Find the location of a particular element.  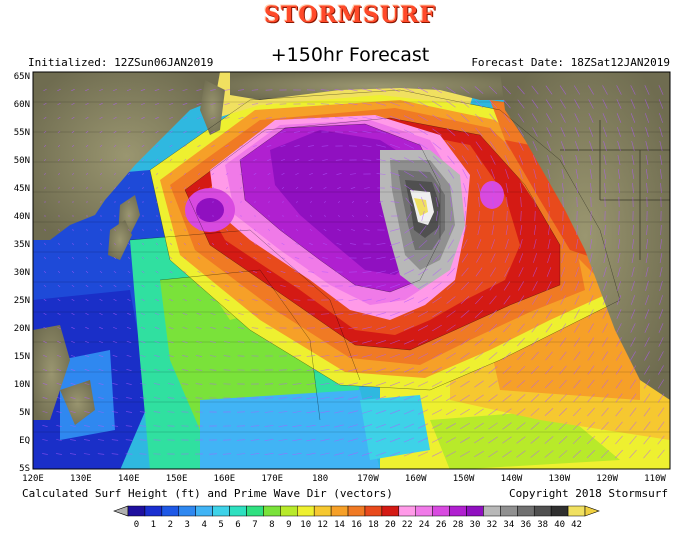

colorbar-label: 18 is located at coordinates (373, 525).